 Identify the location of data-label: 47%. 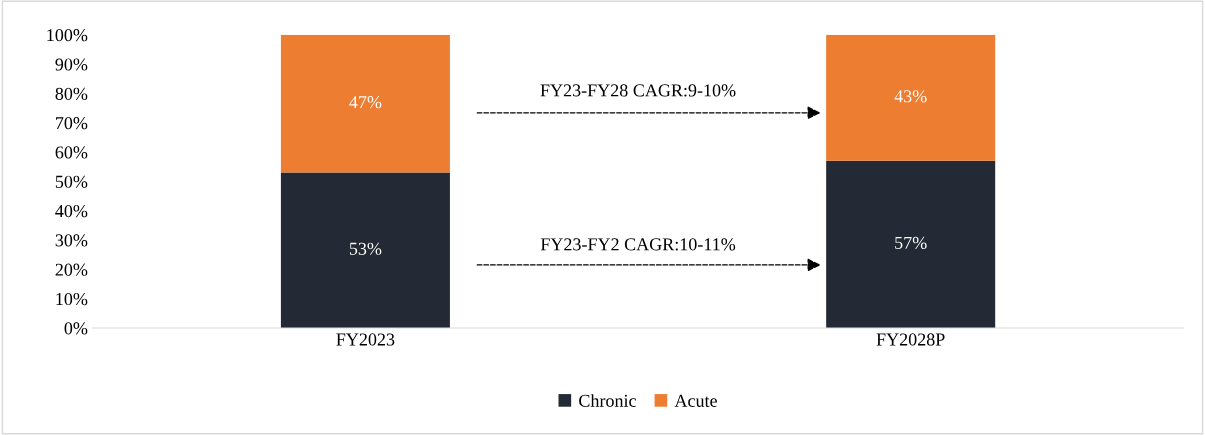
(365, 102).